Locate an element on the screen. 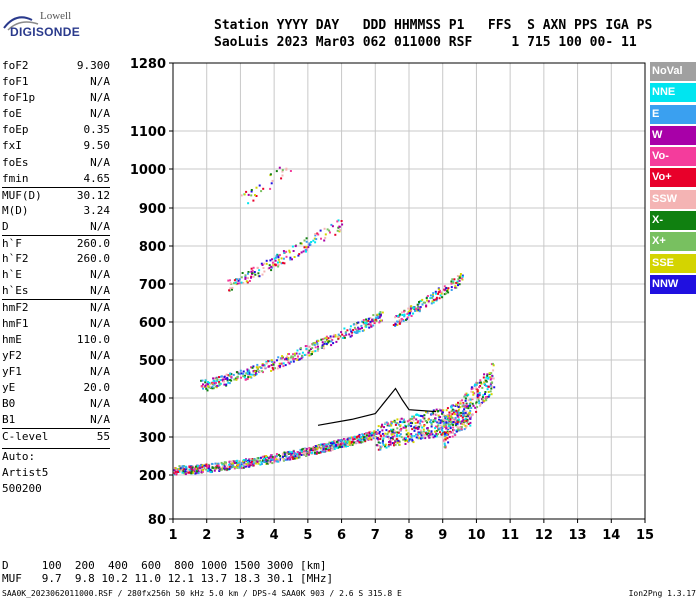 The width and height of the screenshot is (700, 600). y-tick-label: 200 is located at coordinates (152, 476).